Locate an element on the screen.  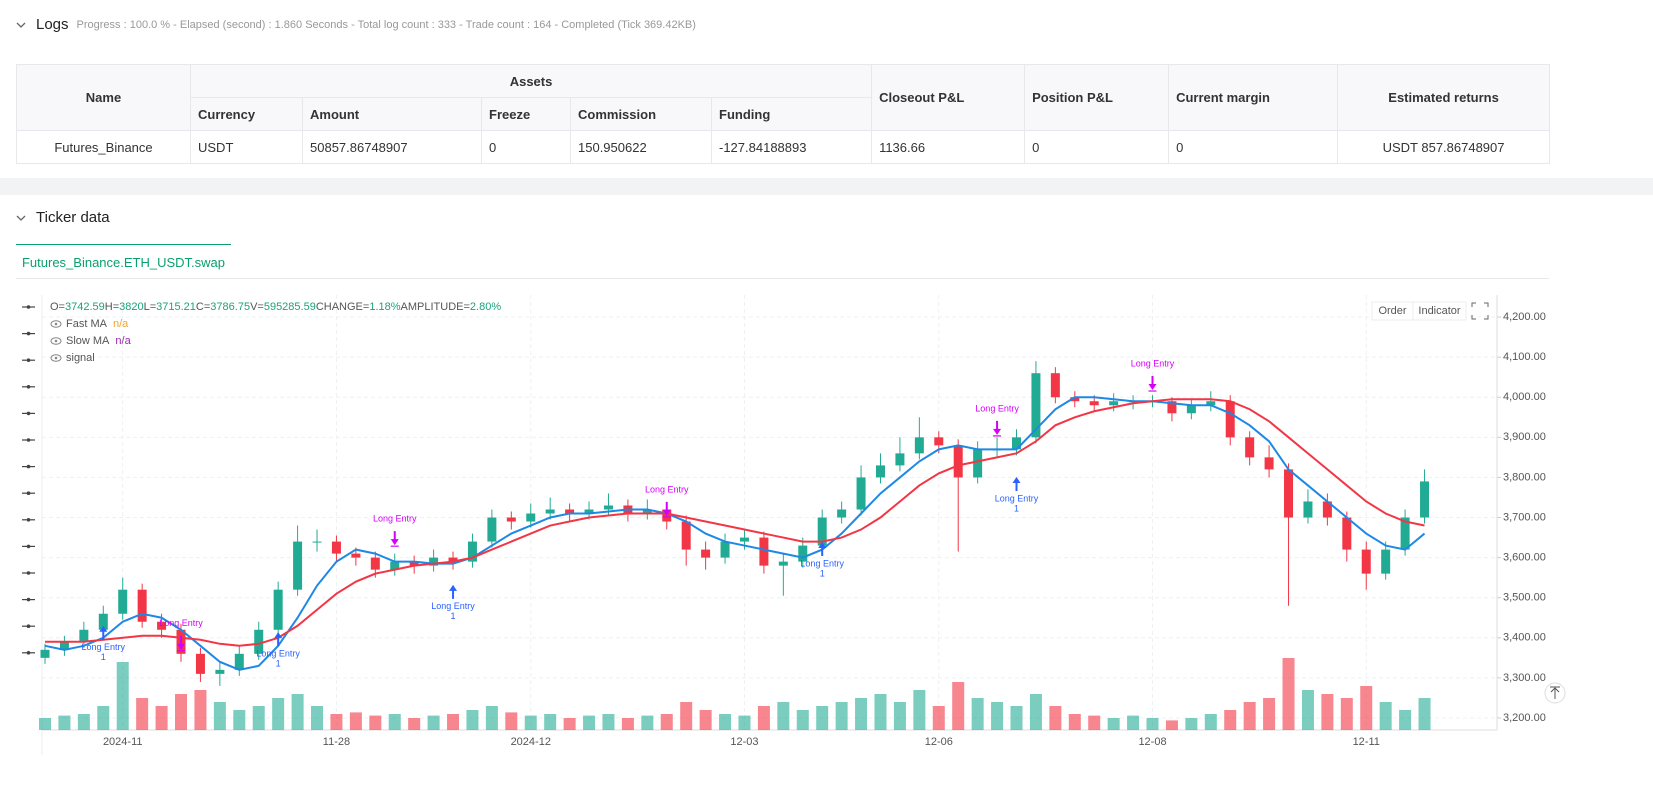
y-tick-label: 4,100.00 is located at coordinates (1524, 357).